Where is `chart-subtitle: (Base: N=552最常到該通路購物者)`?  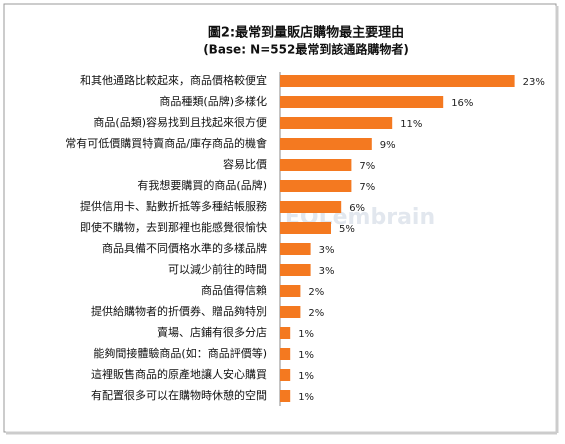 chart-subtitle: (Base: N=552最常到該通路購物者) is located at coordinates (306, 49).